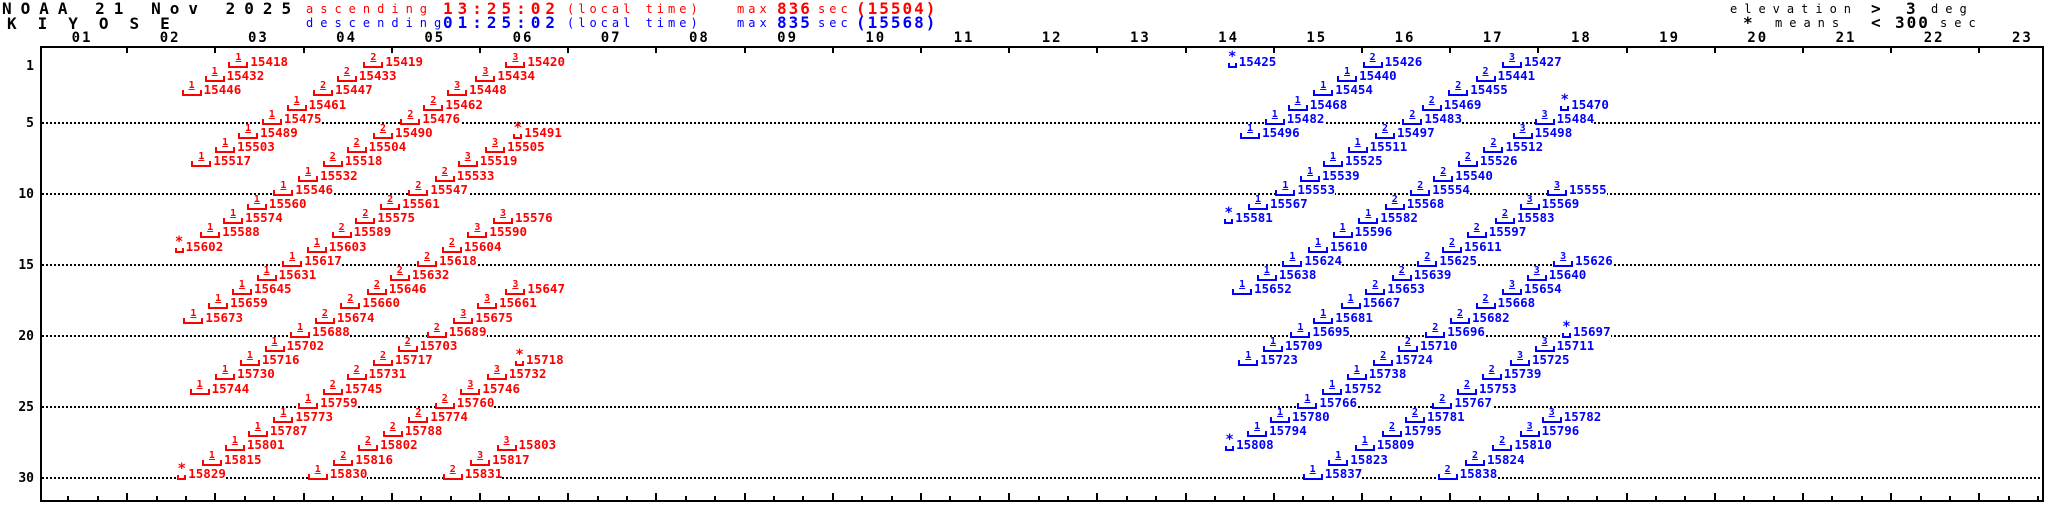 This screenshot has width=2048, height=512. What do you see at coordinates (526, 147) in the screenshot?
I see `orbit-number: 15505` at bounding box center [526, 147].